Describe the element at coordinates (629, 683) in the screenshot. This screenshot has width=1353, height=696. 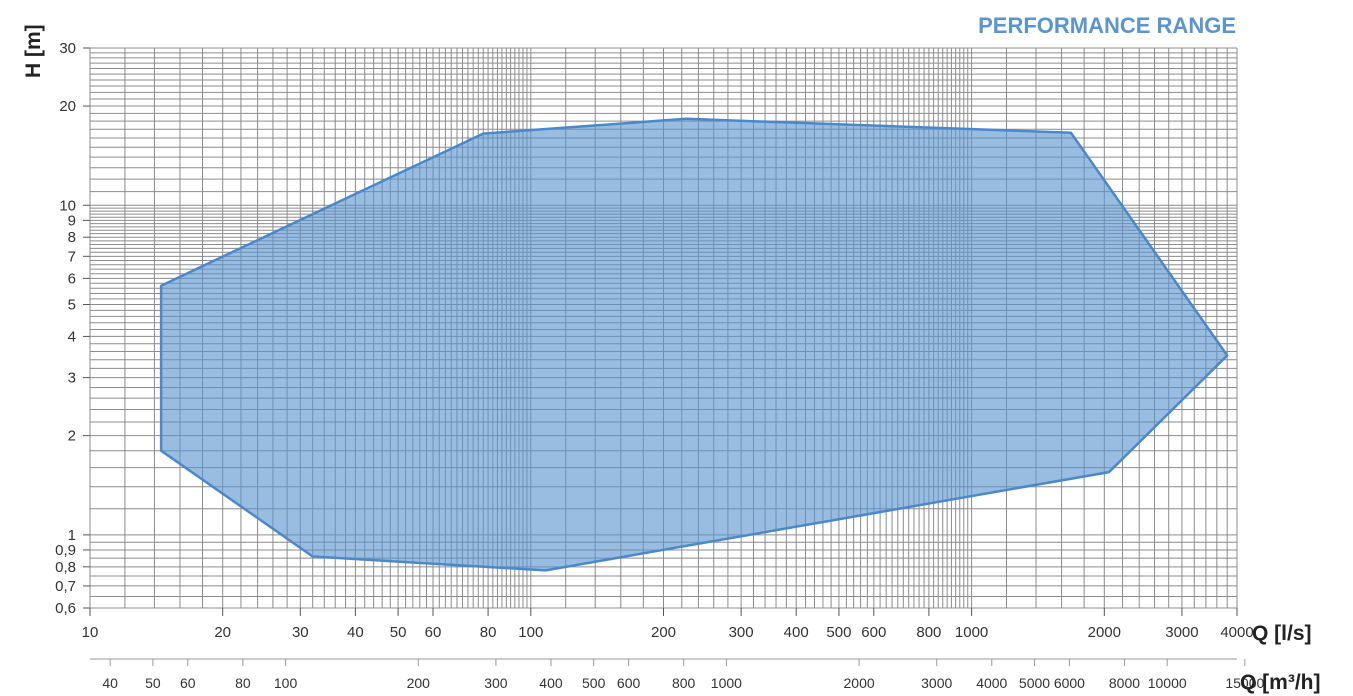
I see `x2-tick-label: 600` at that location.